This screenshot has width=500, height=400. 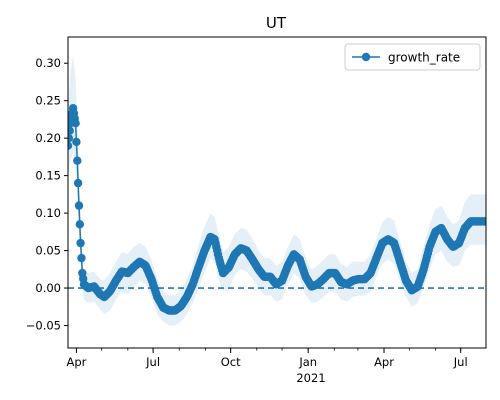 What do you see at coordinates (48, 63) in the screenshot?
I see `y-tick-label: 0.30` at bounding box center [48, 63].